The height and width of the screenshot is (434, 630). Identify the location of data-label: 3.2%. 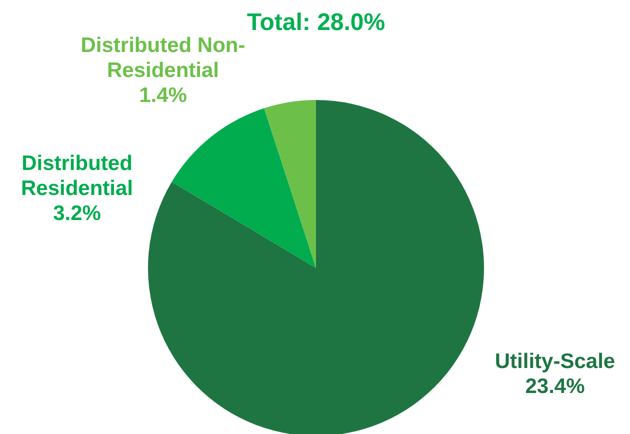
(77, 213).